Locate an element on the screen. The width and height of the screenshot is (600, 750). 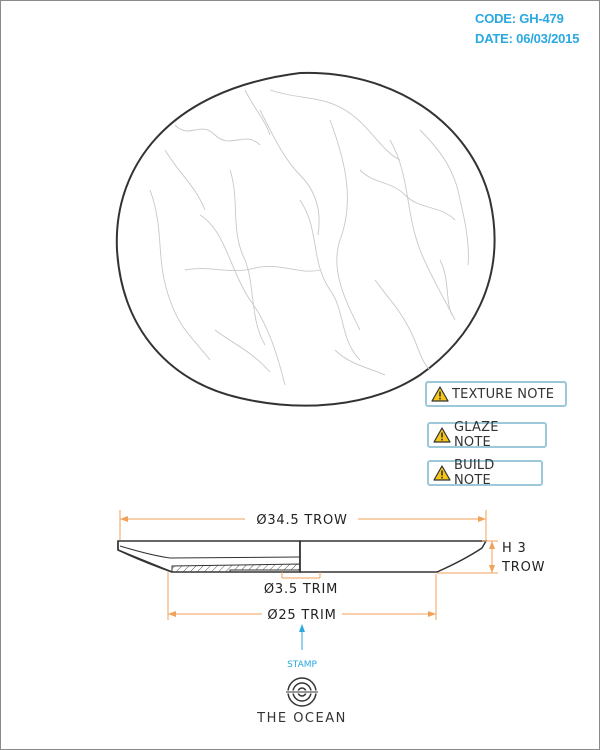
stamp-callout: STAMP is located at coordinates (302, 647).